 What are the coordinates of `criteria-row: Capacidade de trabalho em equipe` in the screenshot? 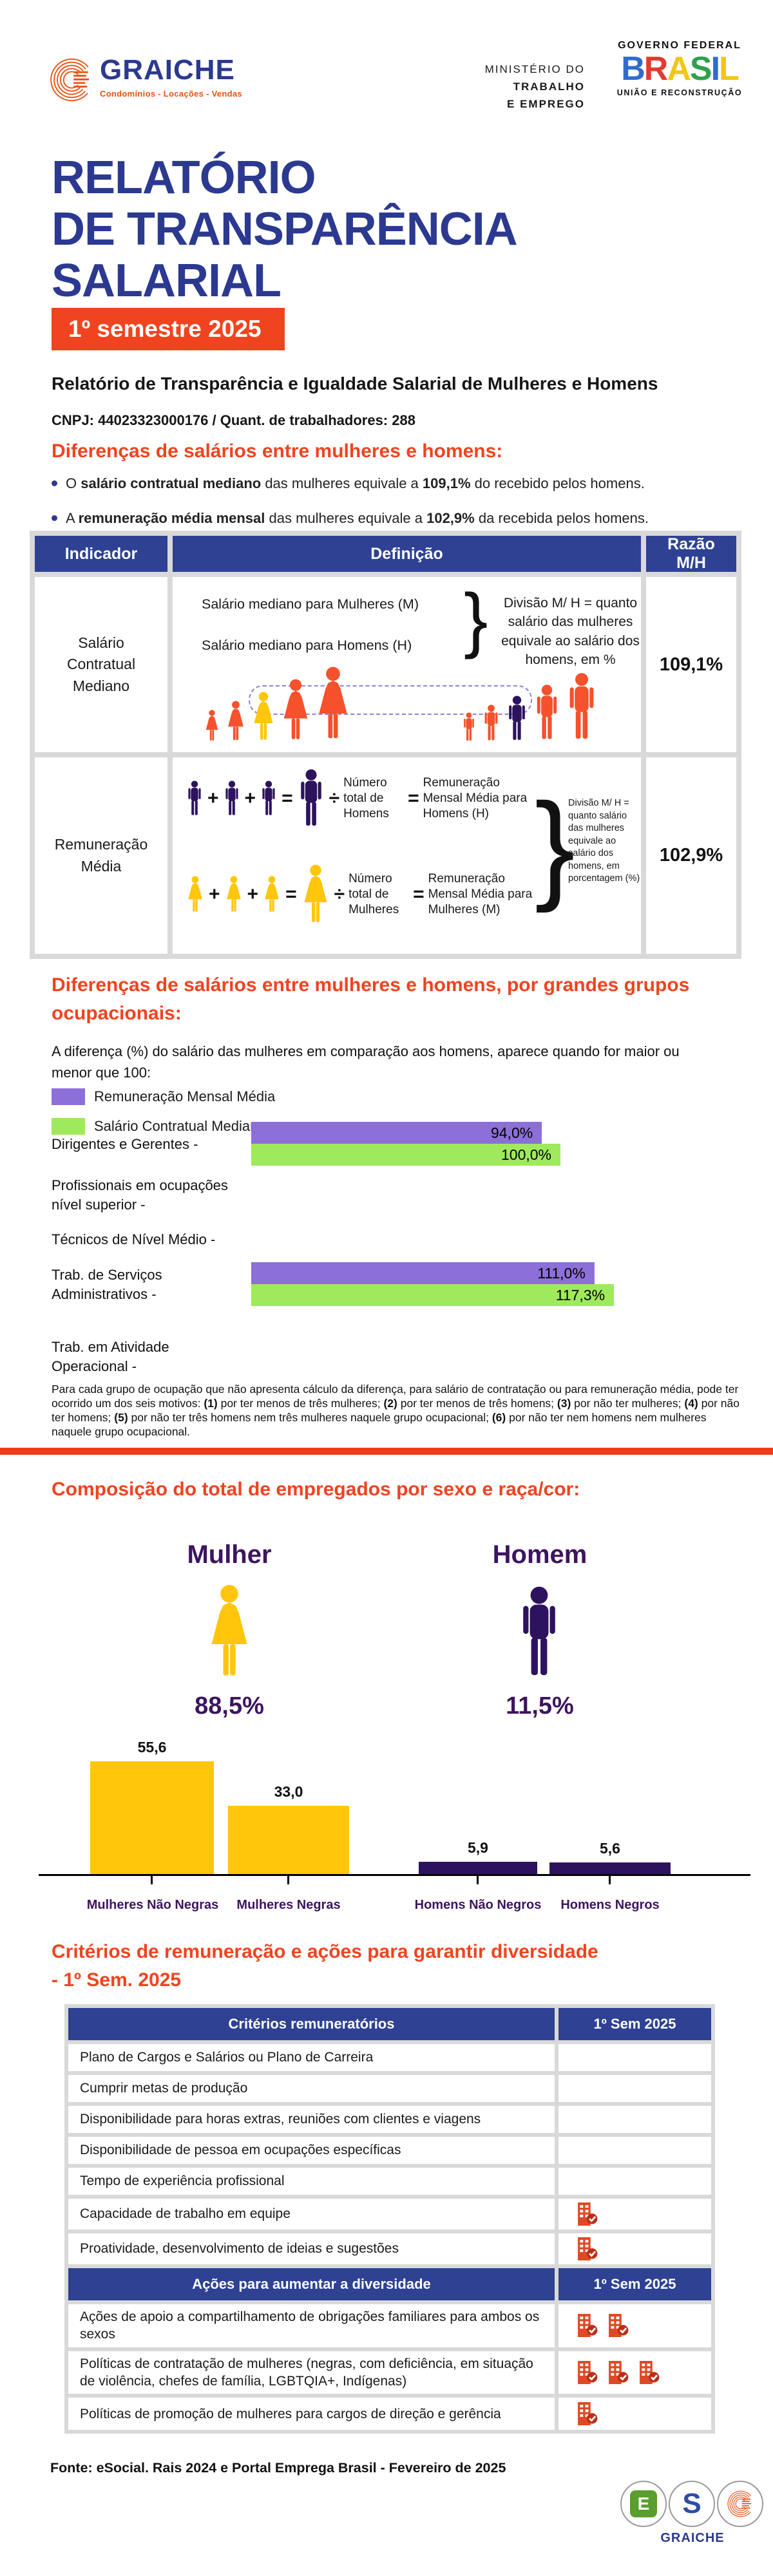 It's located at (311, 2214).